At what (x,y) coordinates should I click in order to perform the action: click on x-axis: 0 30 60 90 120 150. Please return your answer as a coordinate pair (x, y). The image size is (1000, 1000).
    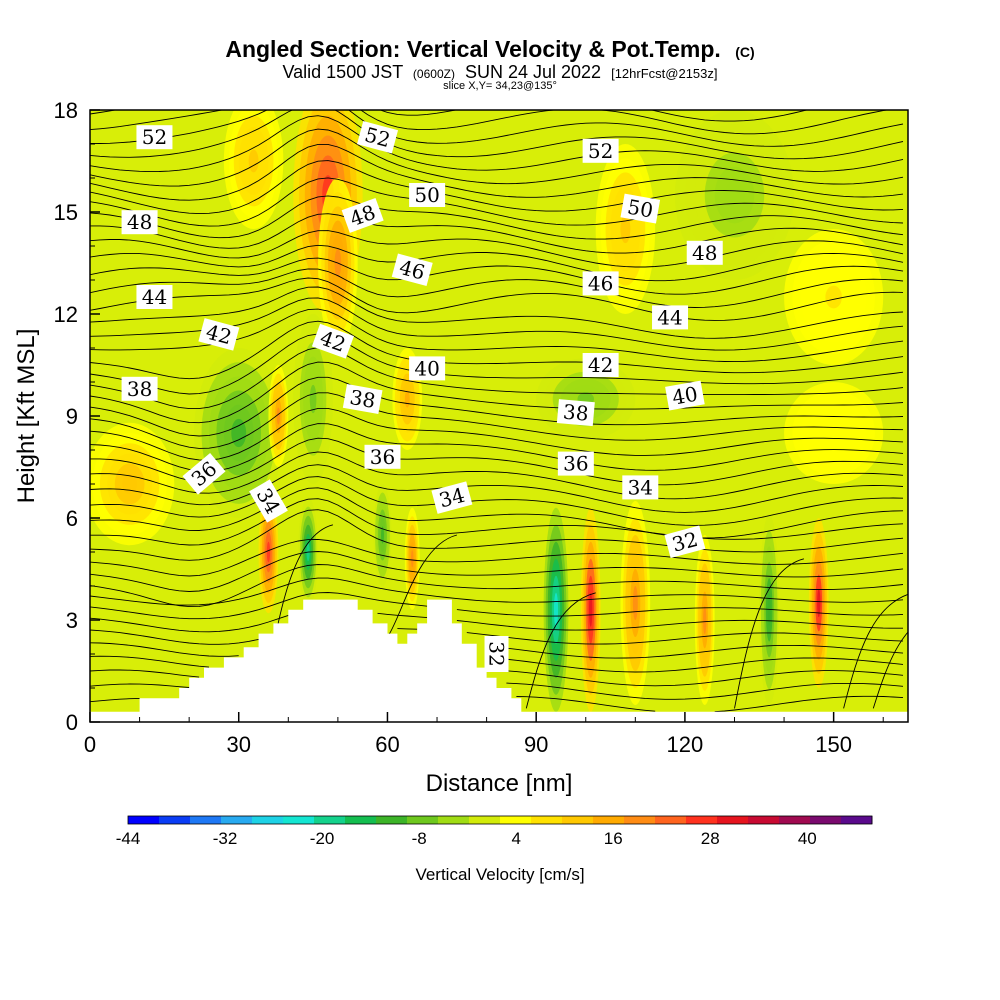
    Looking at the image, I should click on (484, 734).